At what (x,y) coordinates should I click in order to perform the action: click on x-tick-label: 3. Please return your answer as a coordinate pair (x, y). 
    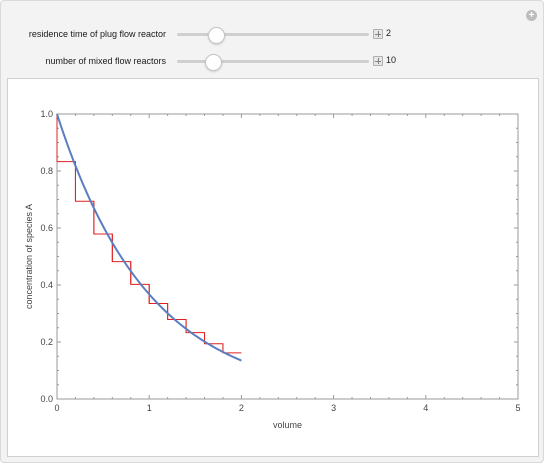
    Looking at the image, I should click on (333, 408).